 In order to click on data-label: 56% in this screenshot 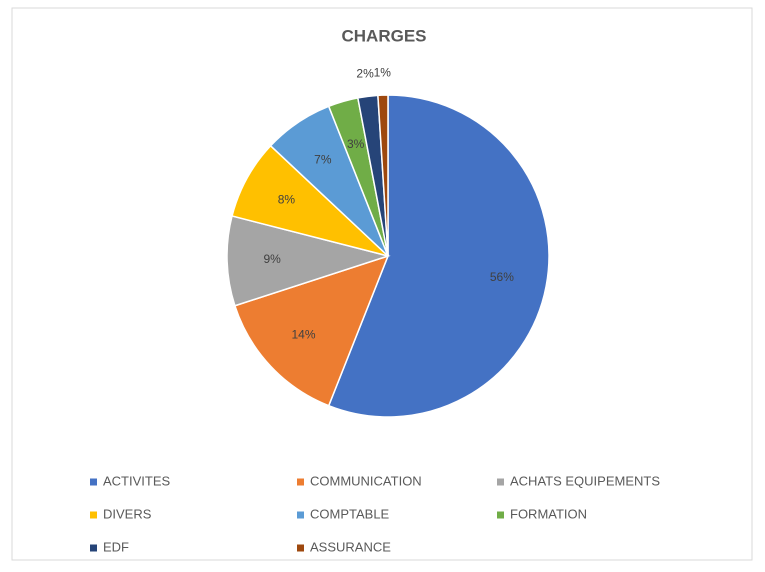, I will do `click(502, 277)`.